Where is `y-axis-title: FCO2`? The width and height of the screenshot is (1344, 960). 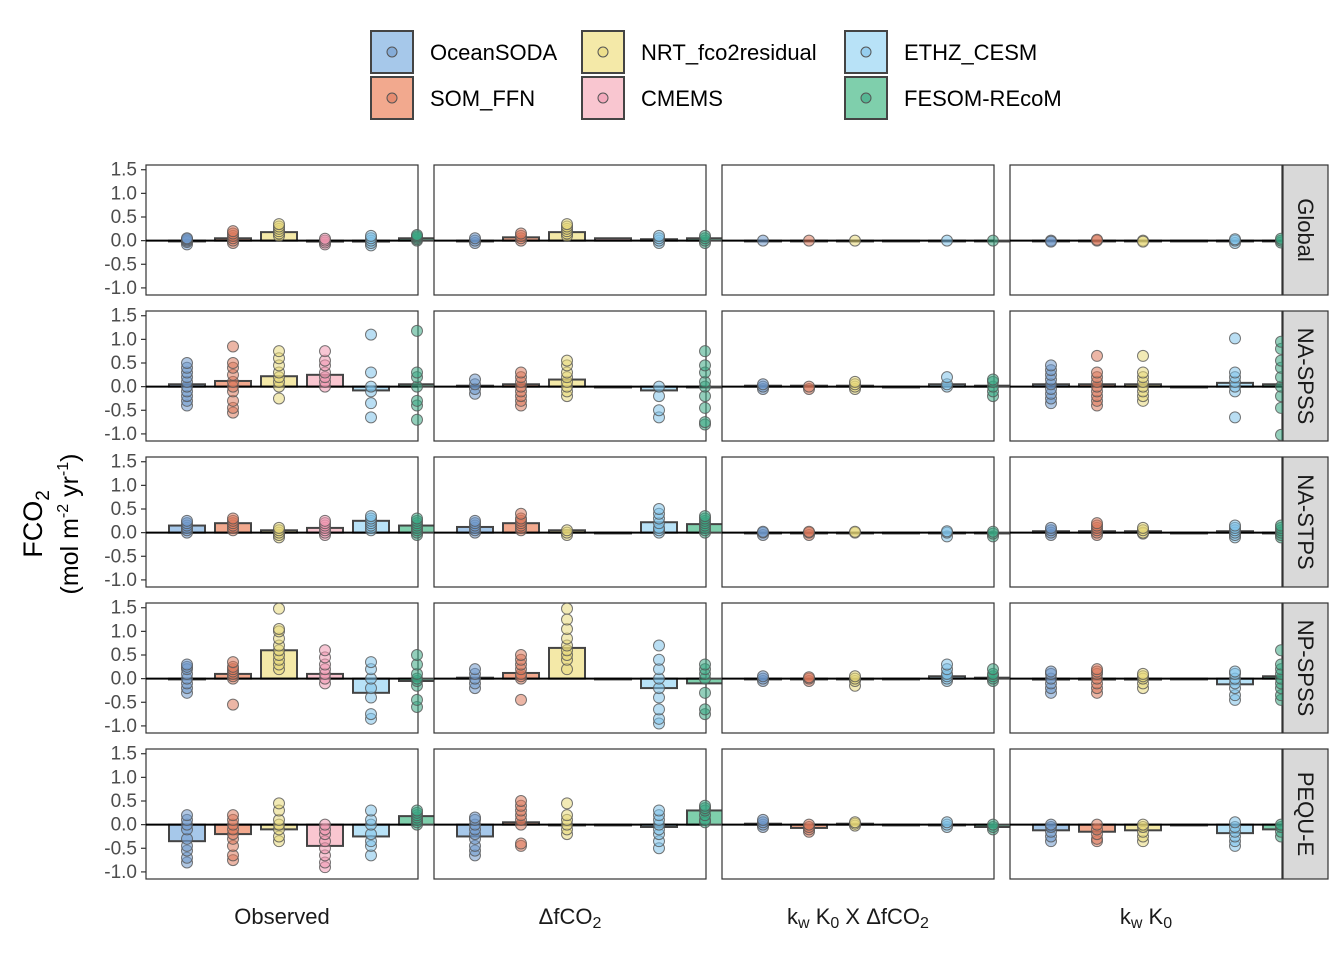
y-axis-title: FCO2 is located at coordinates (36, 524).